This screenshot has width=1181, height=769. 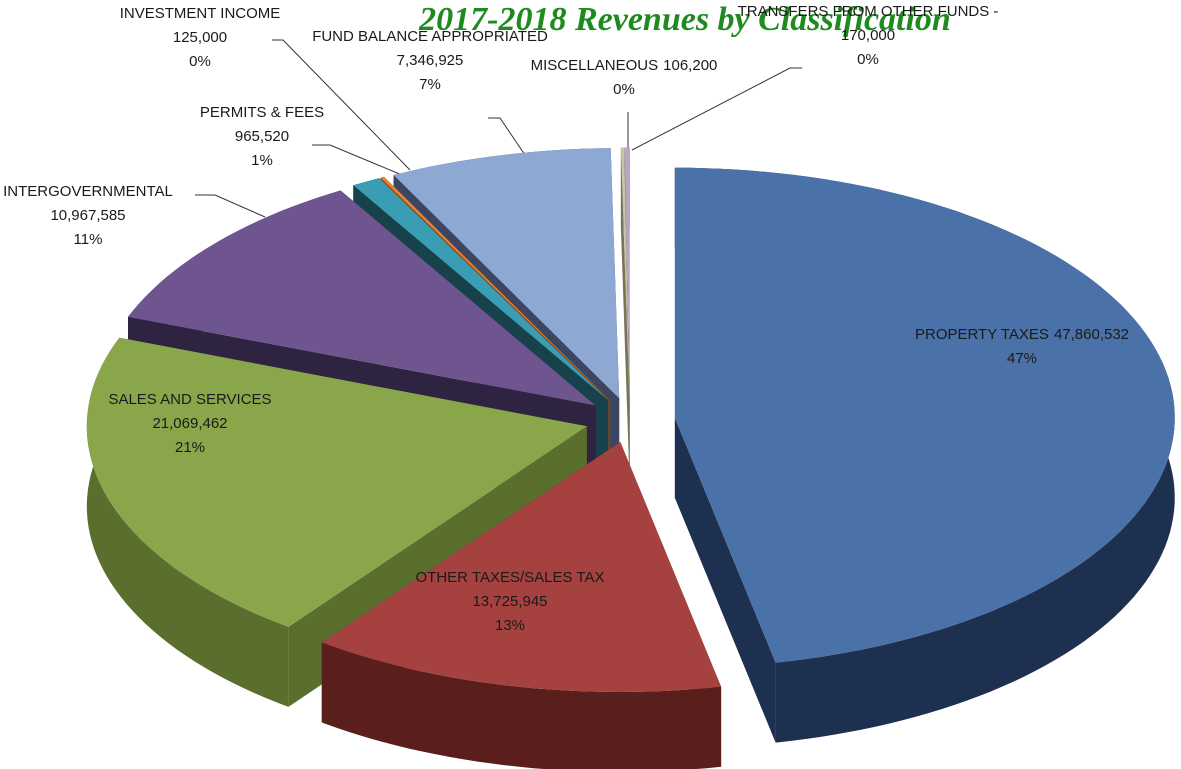 What do you see at coordinates (684, 19) in the screenshot?
I see `chart-title: 2017-2018 Revenues by Classification` at bounding box center [684, 19].